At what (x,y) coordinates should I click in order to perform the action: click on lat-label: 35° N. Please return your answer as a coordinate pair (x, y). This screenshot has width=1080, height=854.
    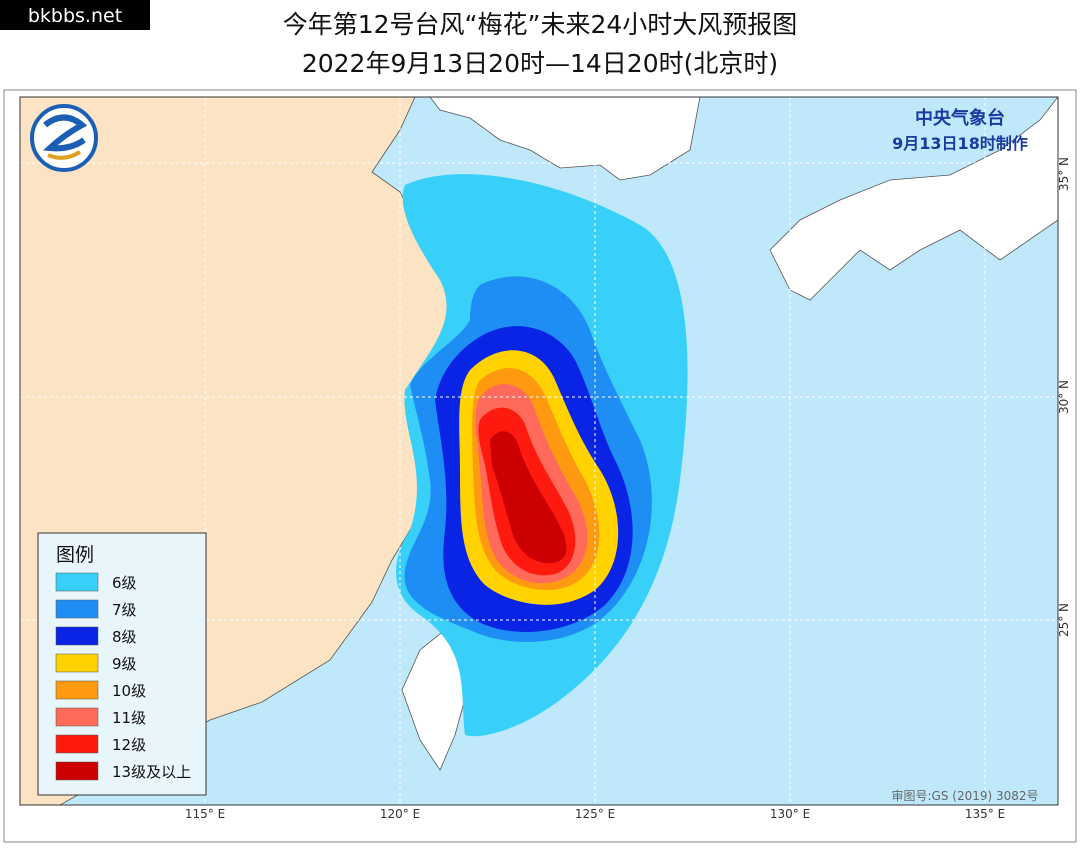
    Looking at the image, I should click on (1064, 174).